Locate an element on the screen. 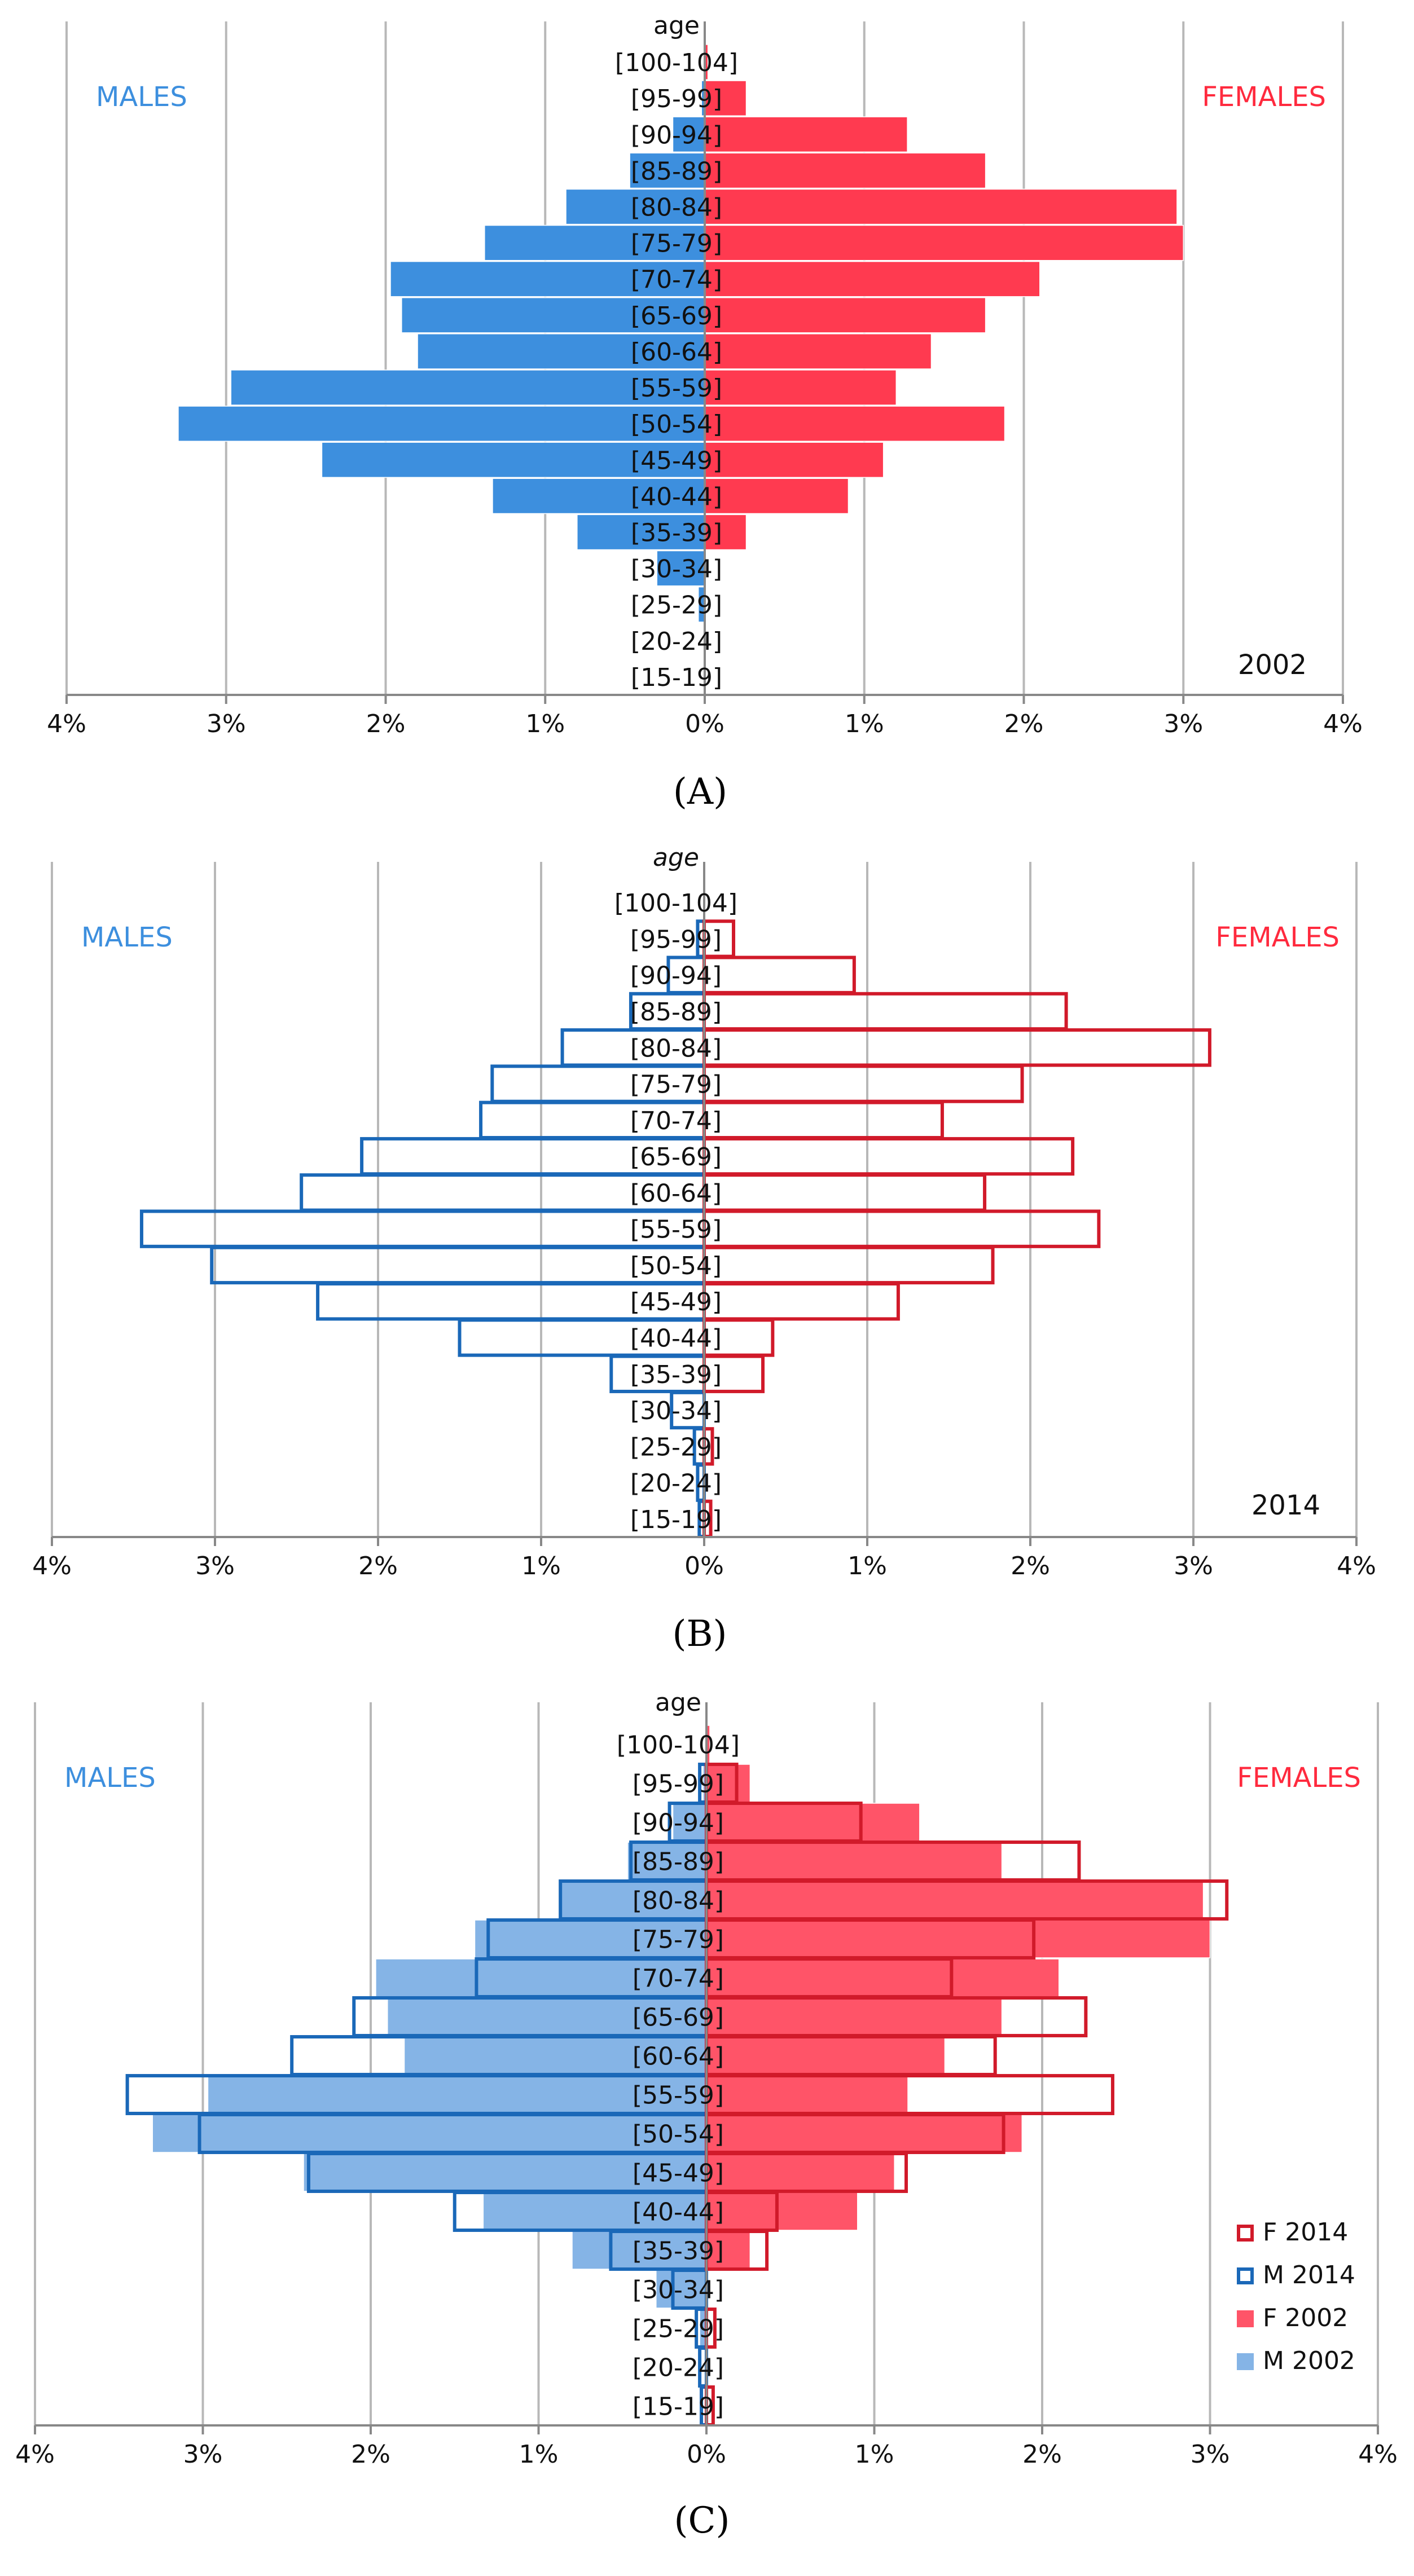 The width and height of the screenshot is (1414, 2576). panel-caption: (C) is located at coordinates (702, 2521).